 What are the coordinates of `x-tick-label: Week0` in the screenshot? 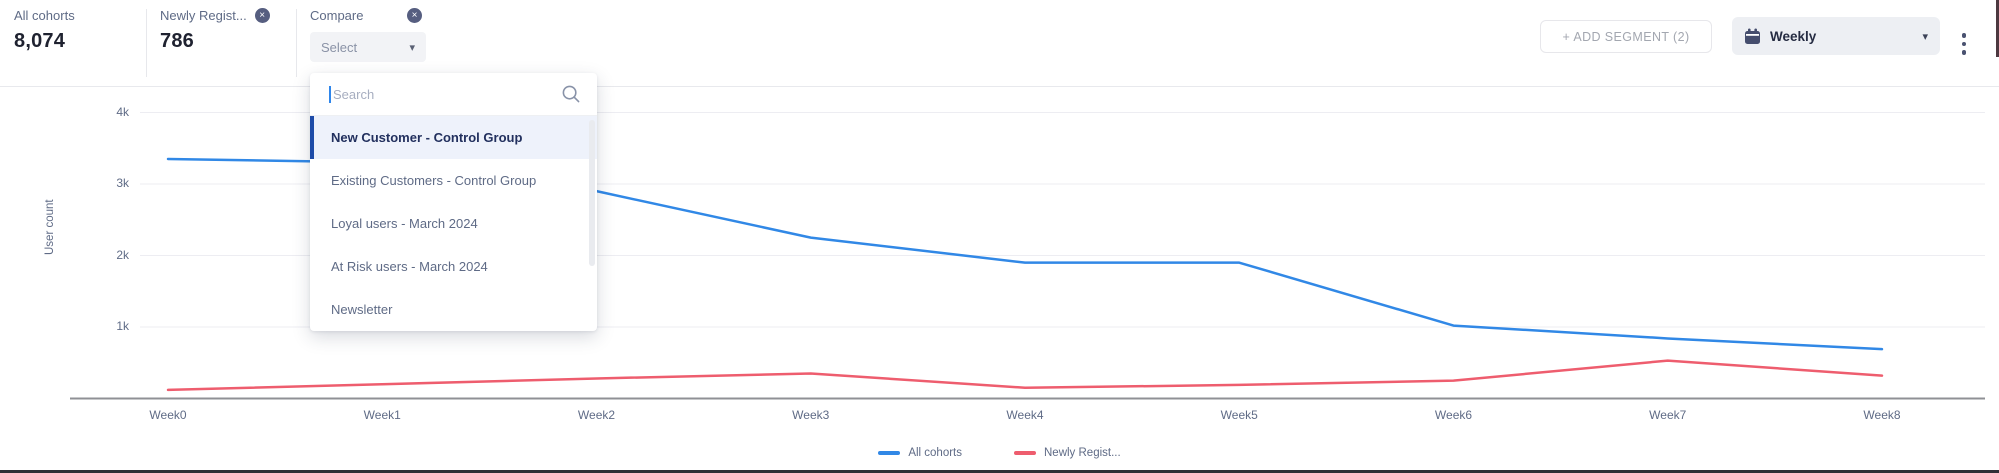 It's located at (168, 415).